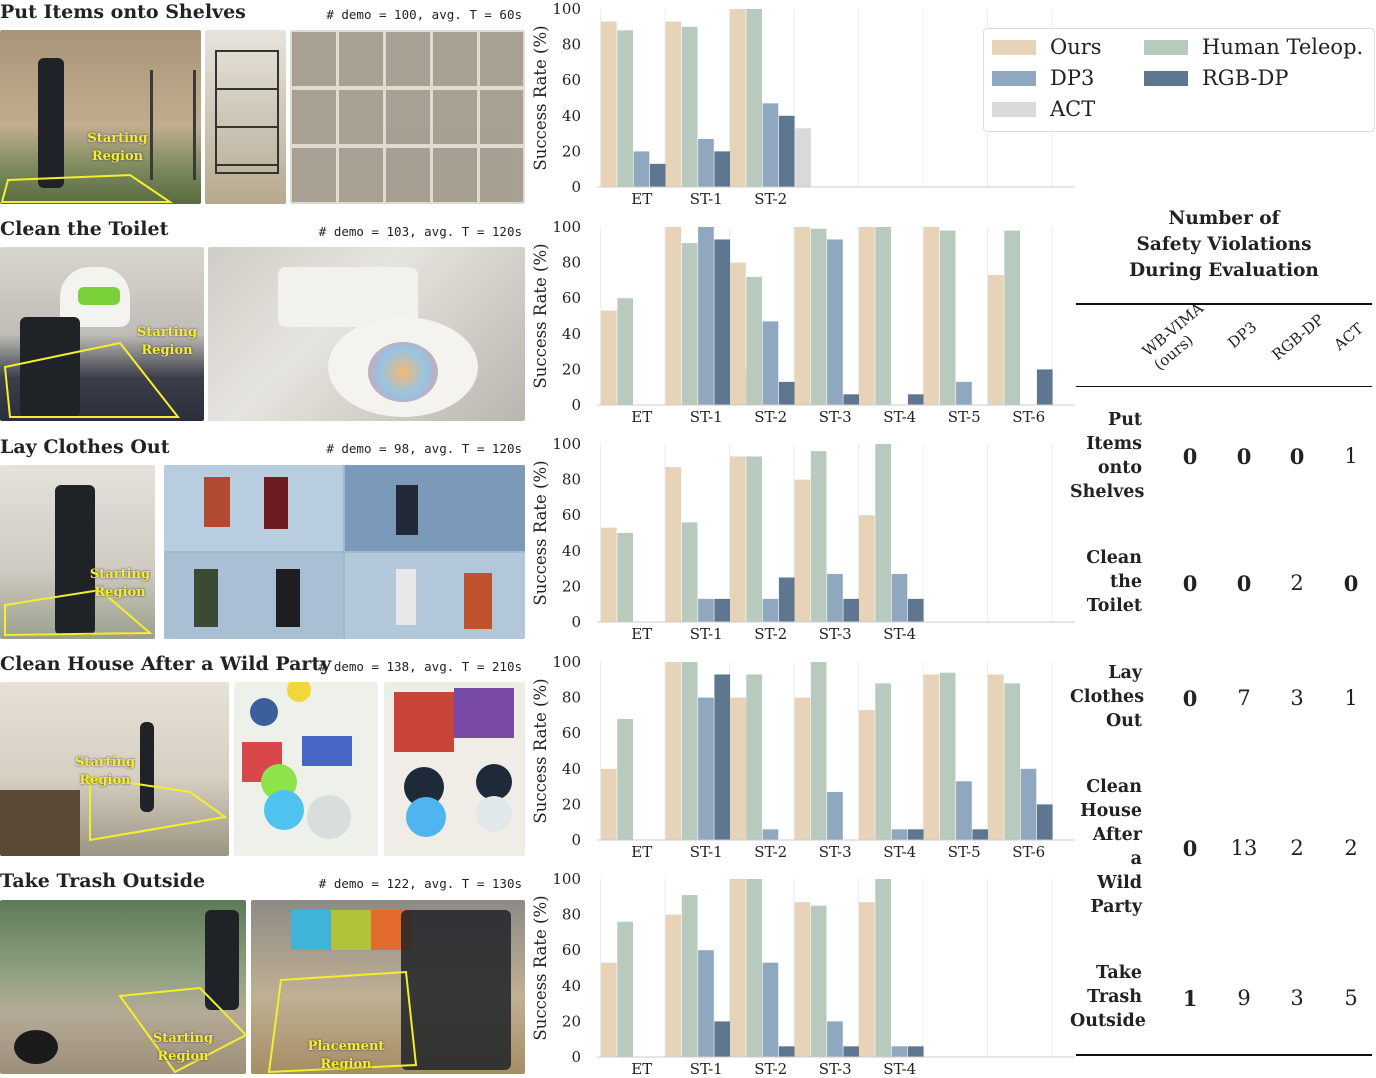 The width and height of the screenshot is (1376, 1078). I want to click on photo-shelf, so click(245, 117).